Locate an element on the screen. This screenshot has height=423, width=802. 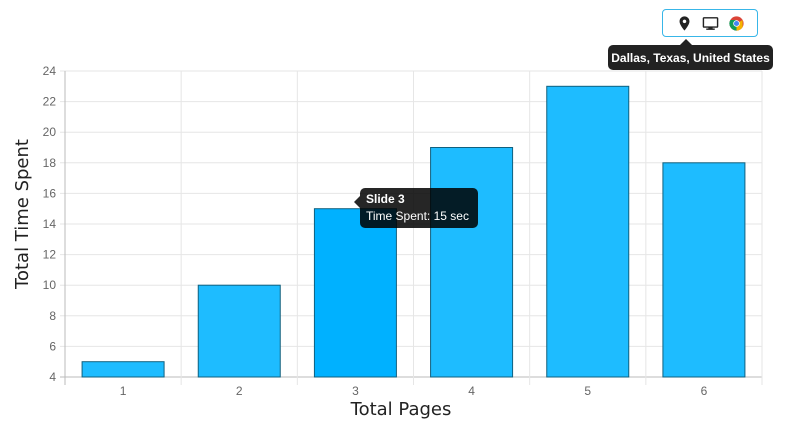
y-tick-label: 4 is located at coordinates (52, 377).